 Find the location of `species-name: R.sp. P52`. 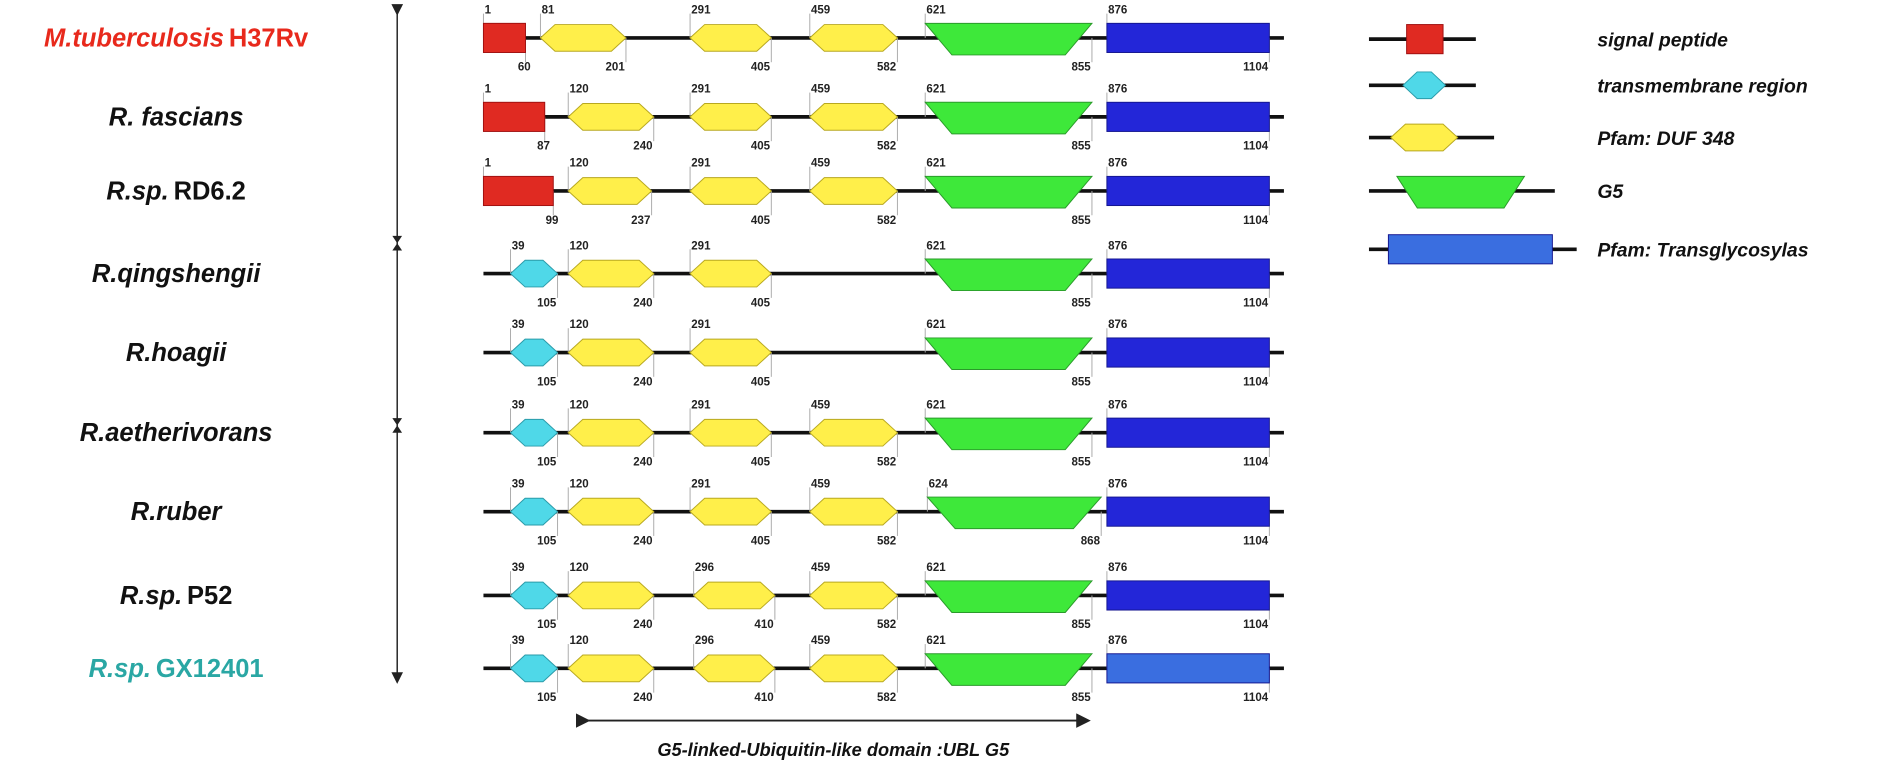

species-name: R.sp. P52 is located at coordinates (176, 596).